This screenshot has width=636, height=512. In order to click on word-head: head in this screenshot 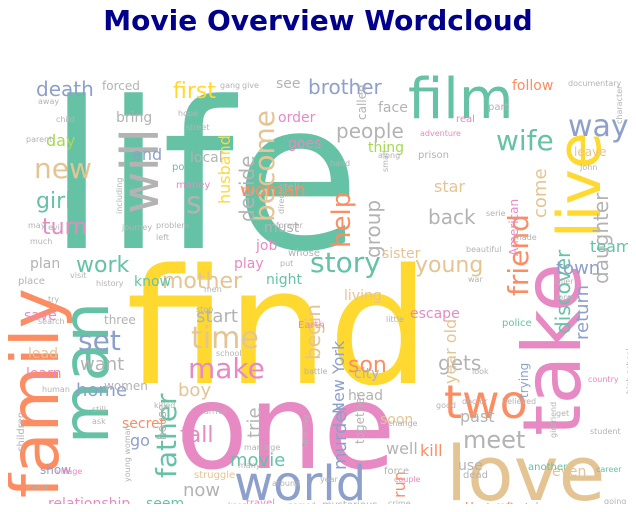, I will do `click(365, 396)`.